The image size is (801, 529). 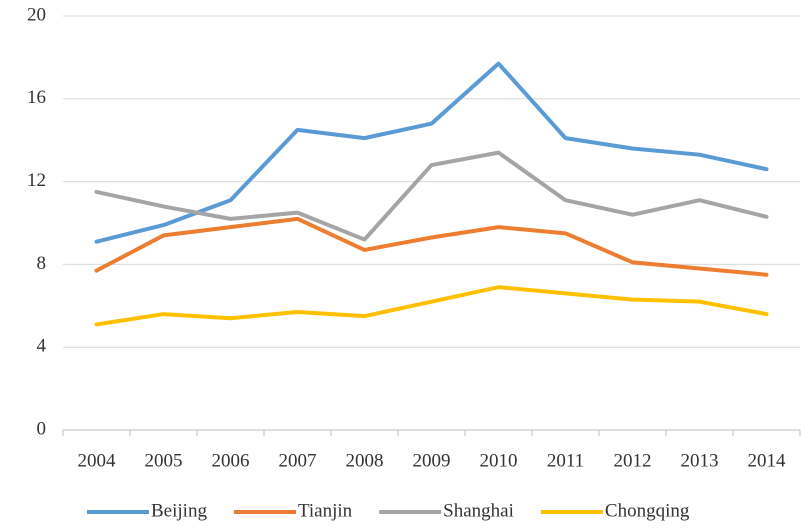 I want to click on x-tick-label: 2004, so click(x=97, y=460).